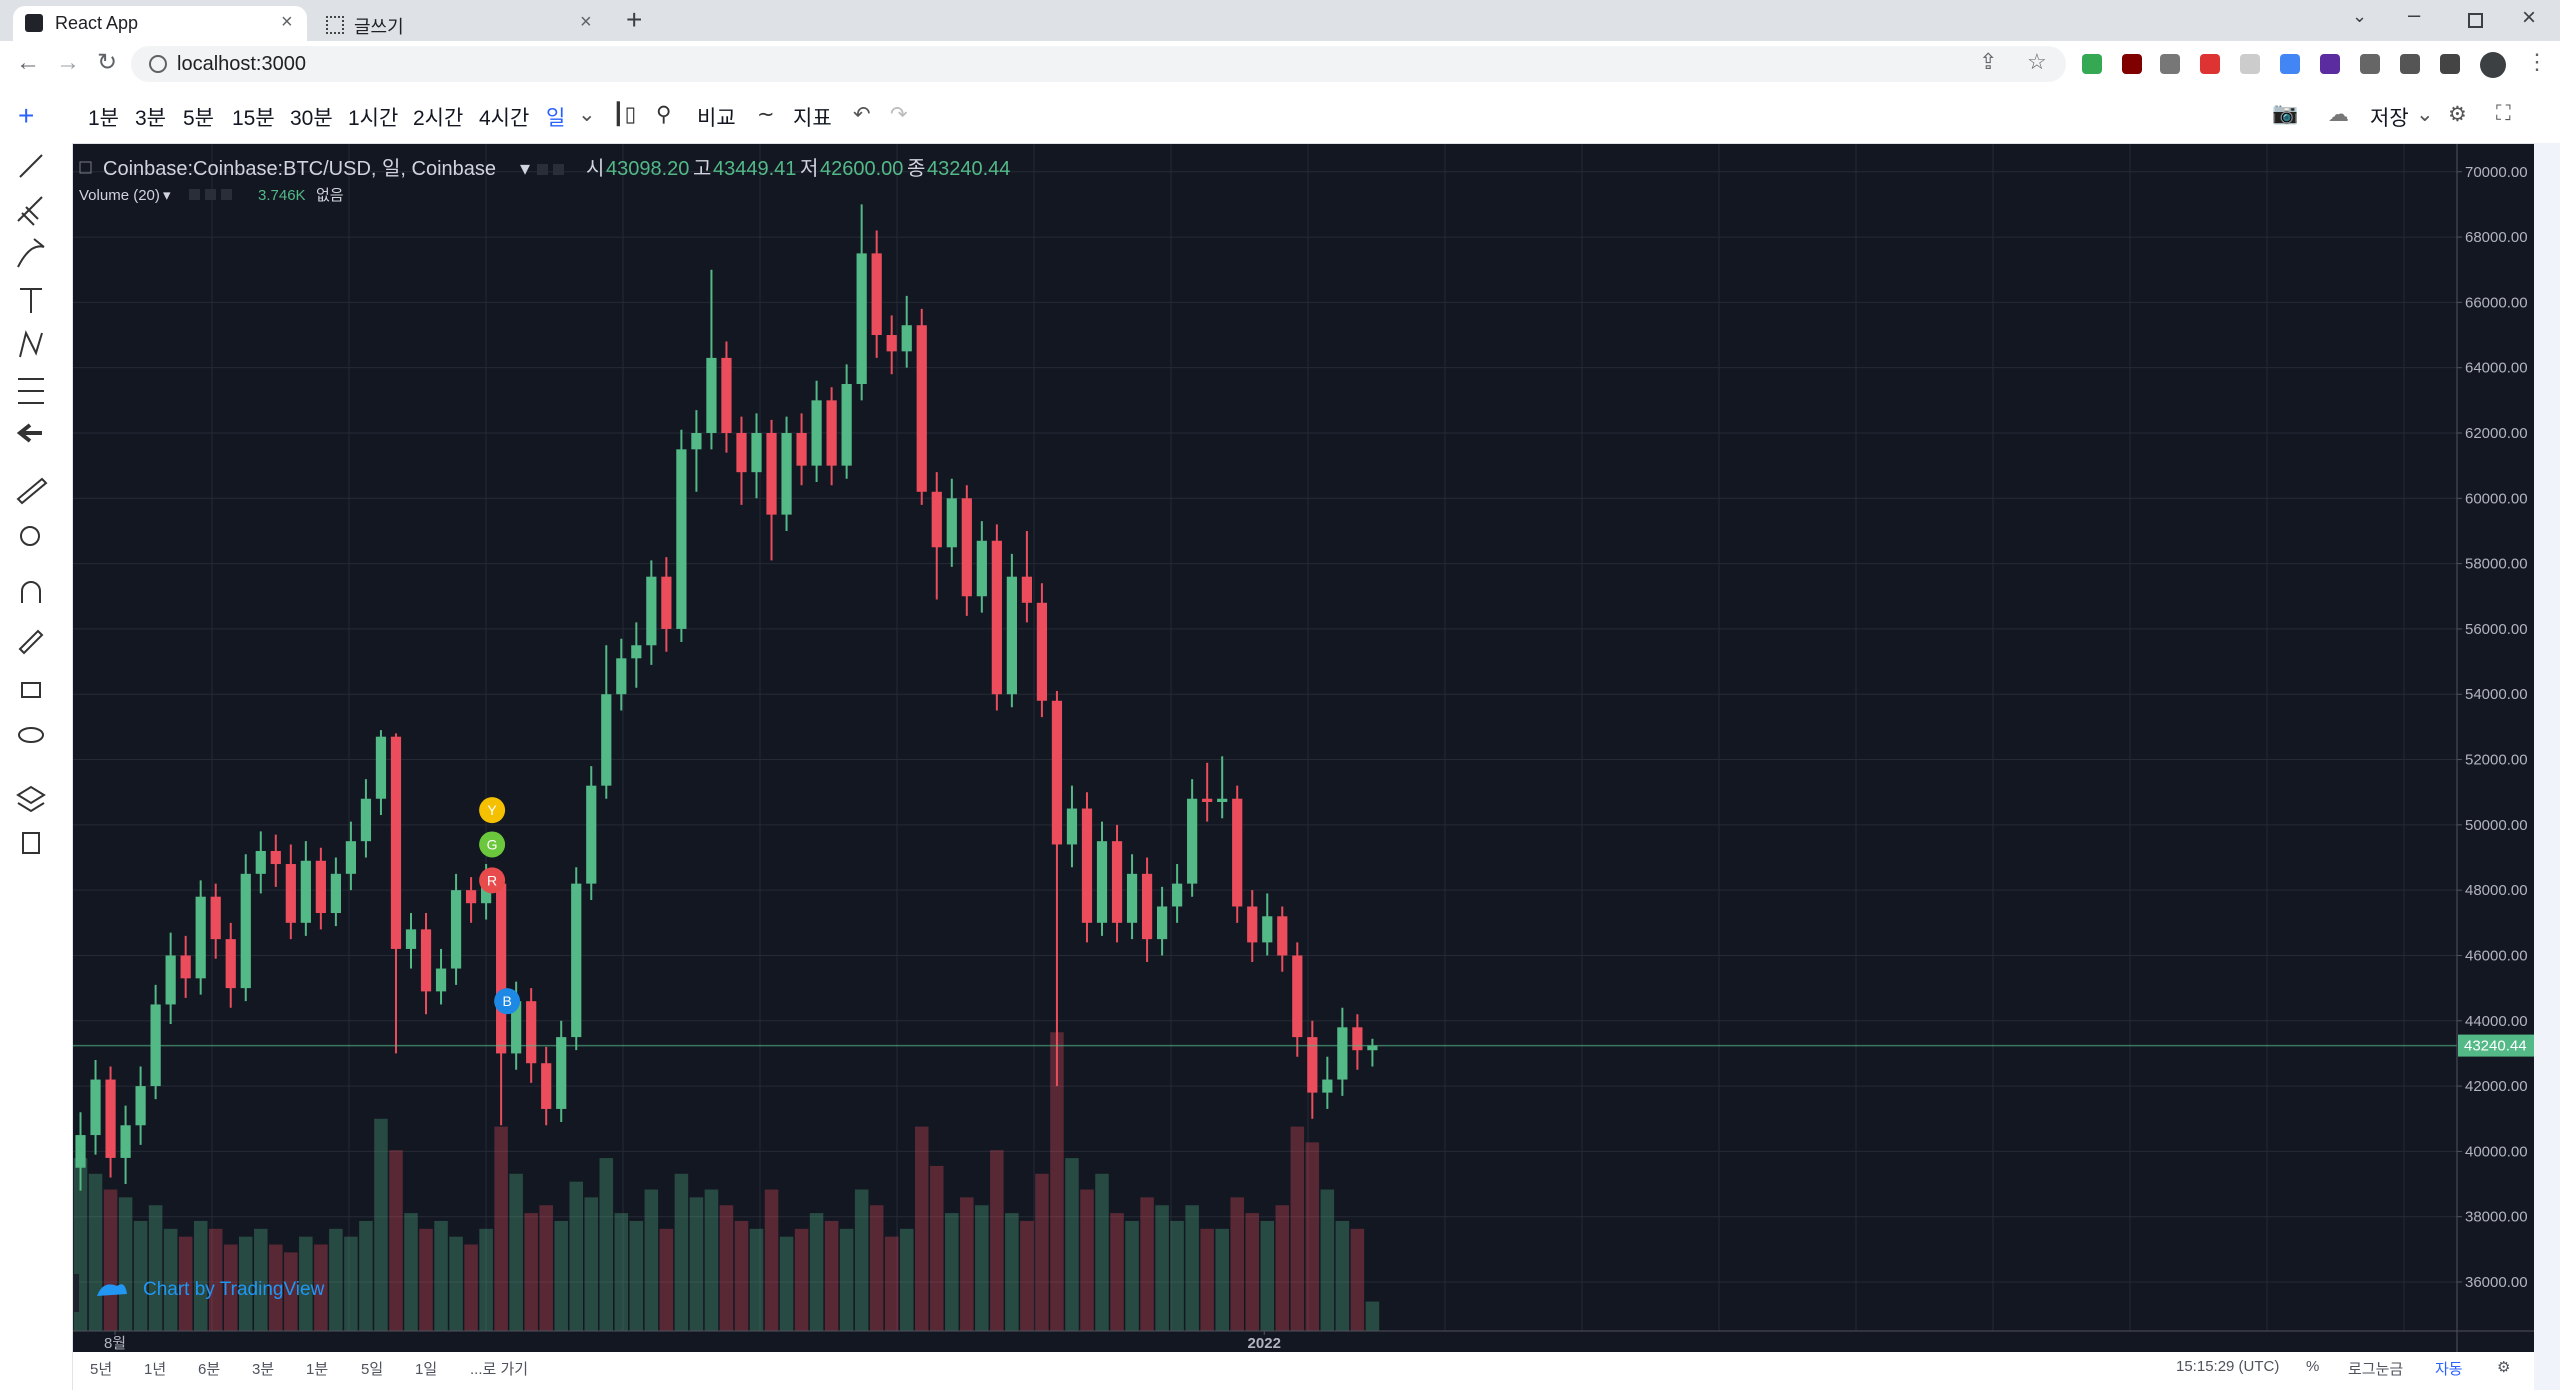 The height and width of the screenshot is (1390, 2560). What do you see at coordinates (899, 114) in the screenshot?
I see `redo: ↷` at bounding box center [899, 114].